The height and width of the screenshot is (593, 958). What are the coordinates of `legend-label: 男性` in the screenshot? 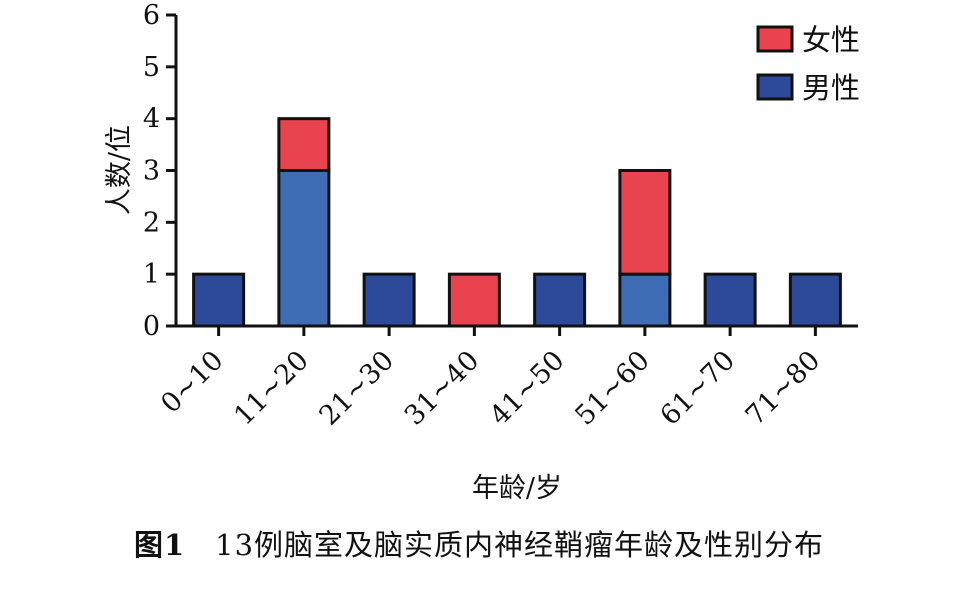 It's located at (831, 88).